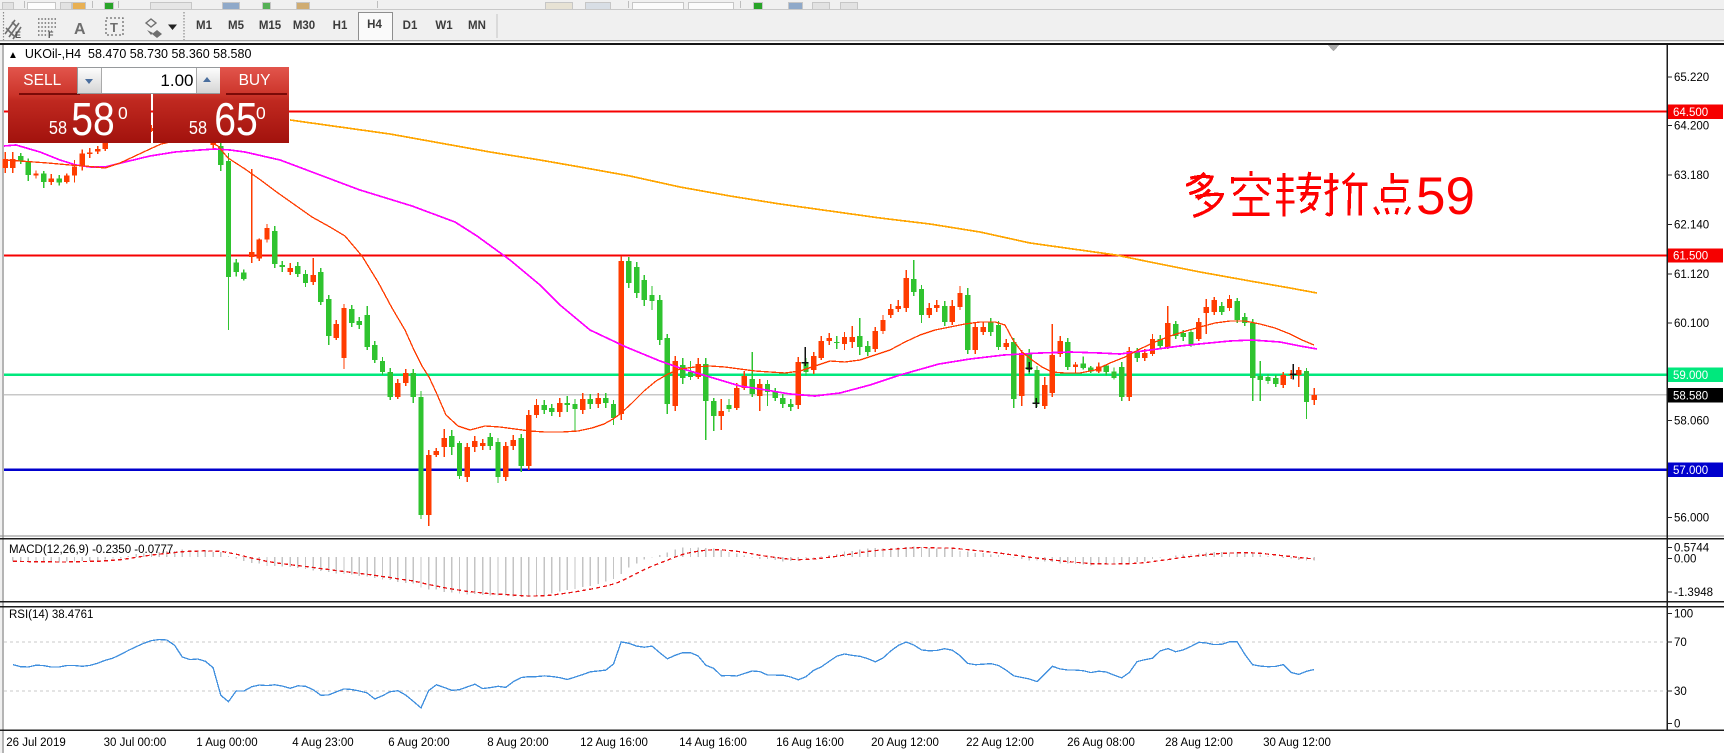 This screenshot has height=753, width=1724. What do you see at coordinates (51, 35) in the screenshot?
I see `svg-text: F` at bounding box center [51, 35].